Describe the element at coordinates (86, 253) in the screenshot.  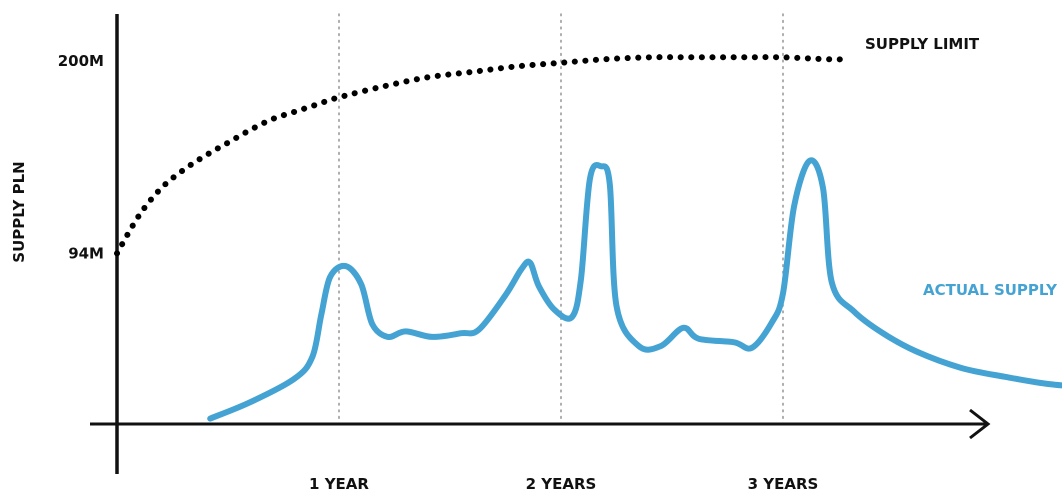
I see `y-tick-label: 94M` at that location.